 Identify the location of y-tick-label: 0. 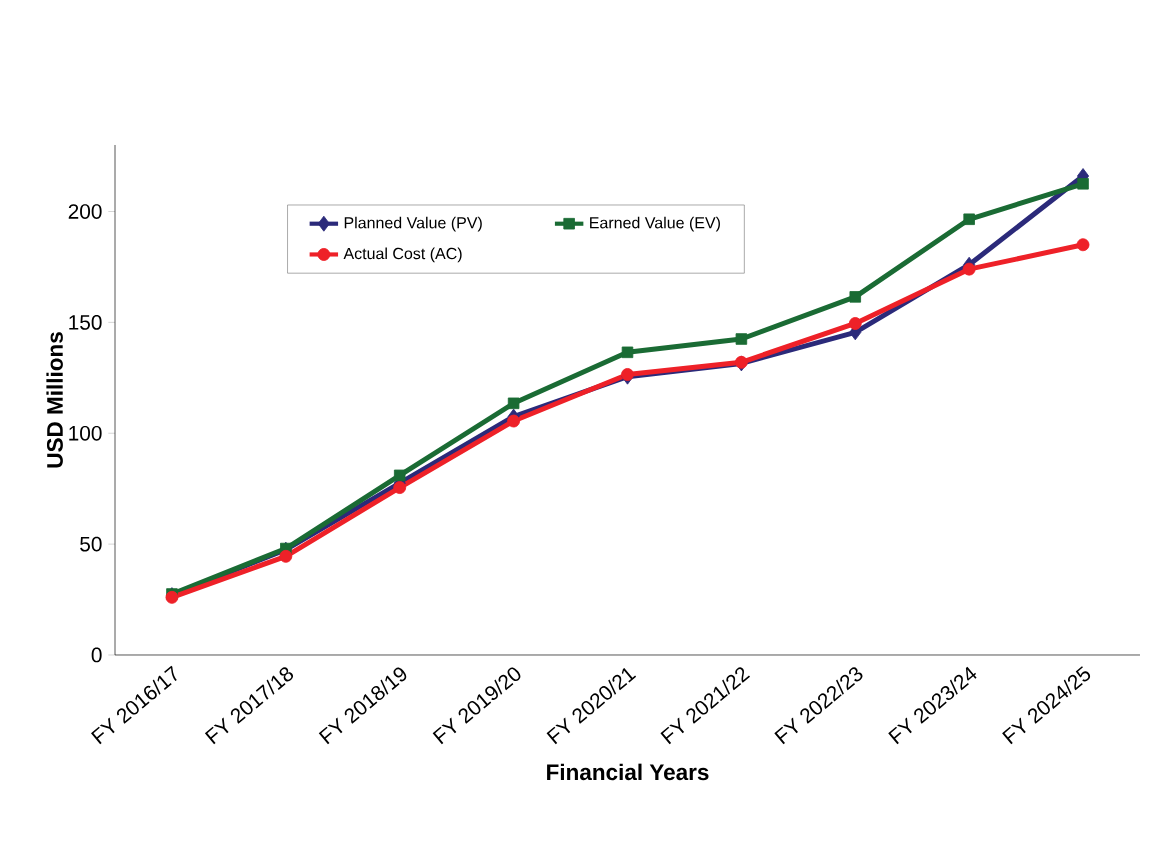
(96, 655).